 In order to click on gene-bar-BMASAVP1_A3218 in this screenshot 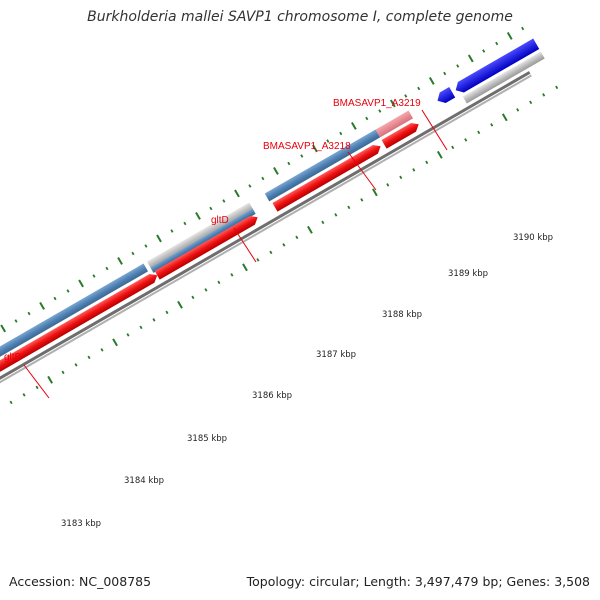, I will do `click(322, 165)`.